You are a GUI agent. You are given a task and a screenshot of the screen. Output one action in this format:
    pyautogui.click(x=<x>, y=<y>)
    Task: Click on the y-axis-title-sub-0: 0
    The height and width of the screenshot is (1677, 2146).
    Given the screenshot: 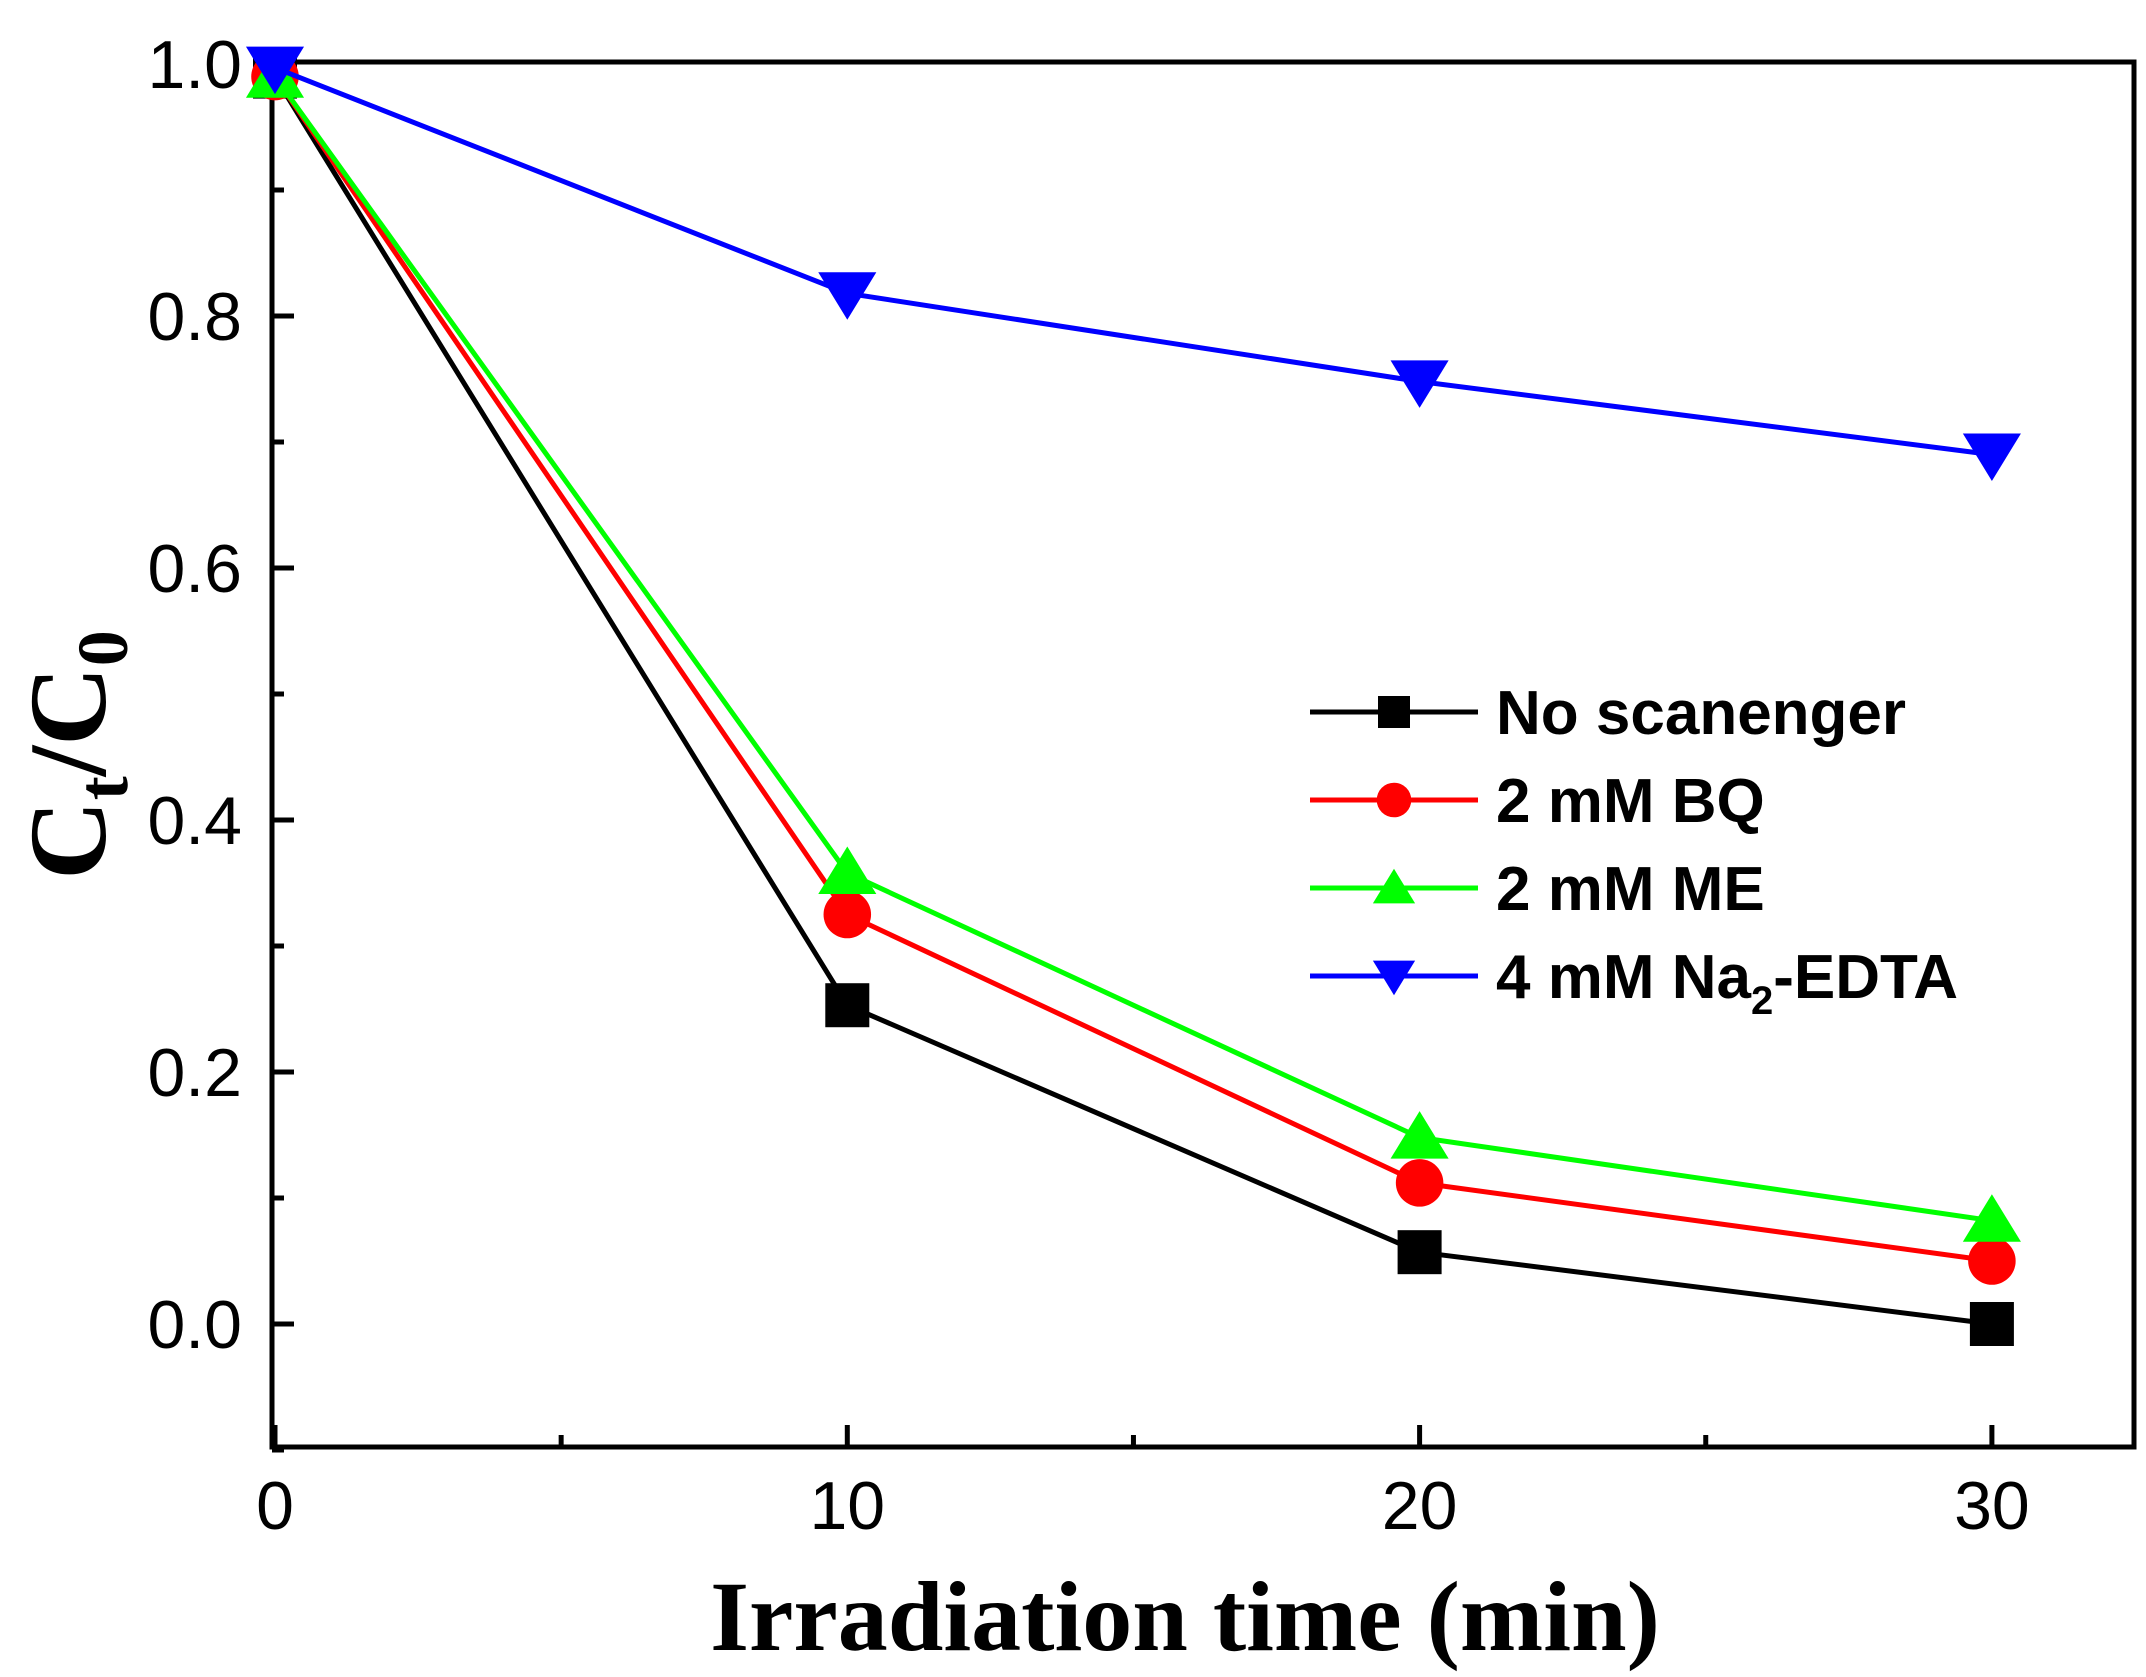 What is the action you would take?
    pyautogui.click(x=103, y=648)
    